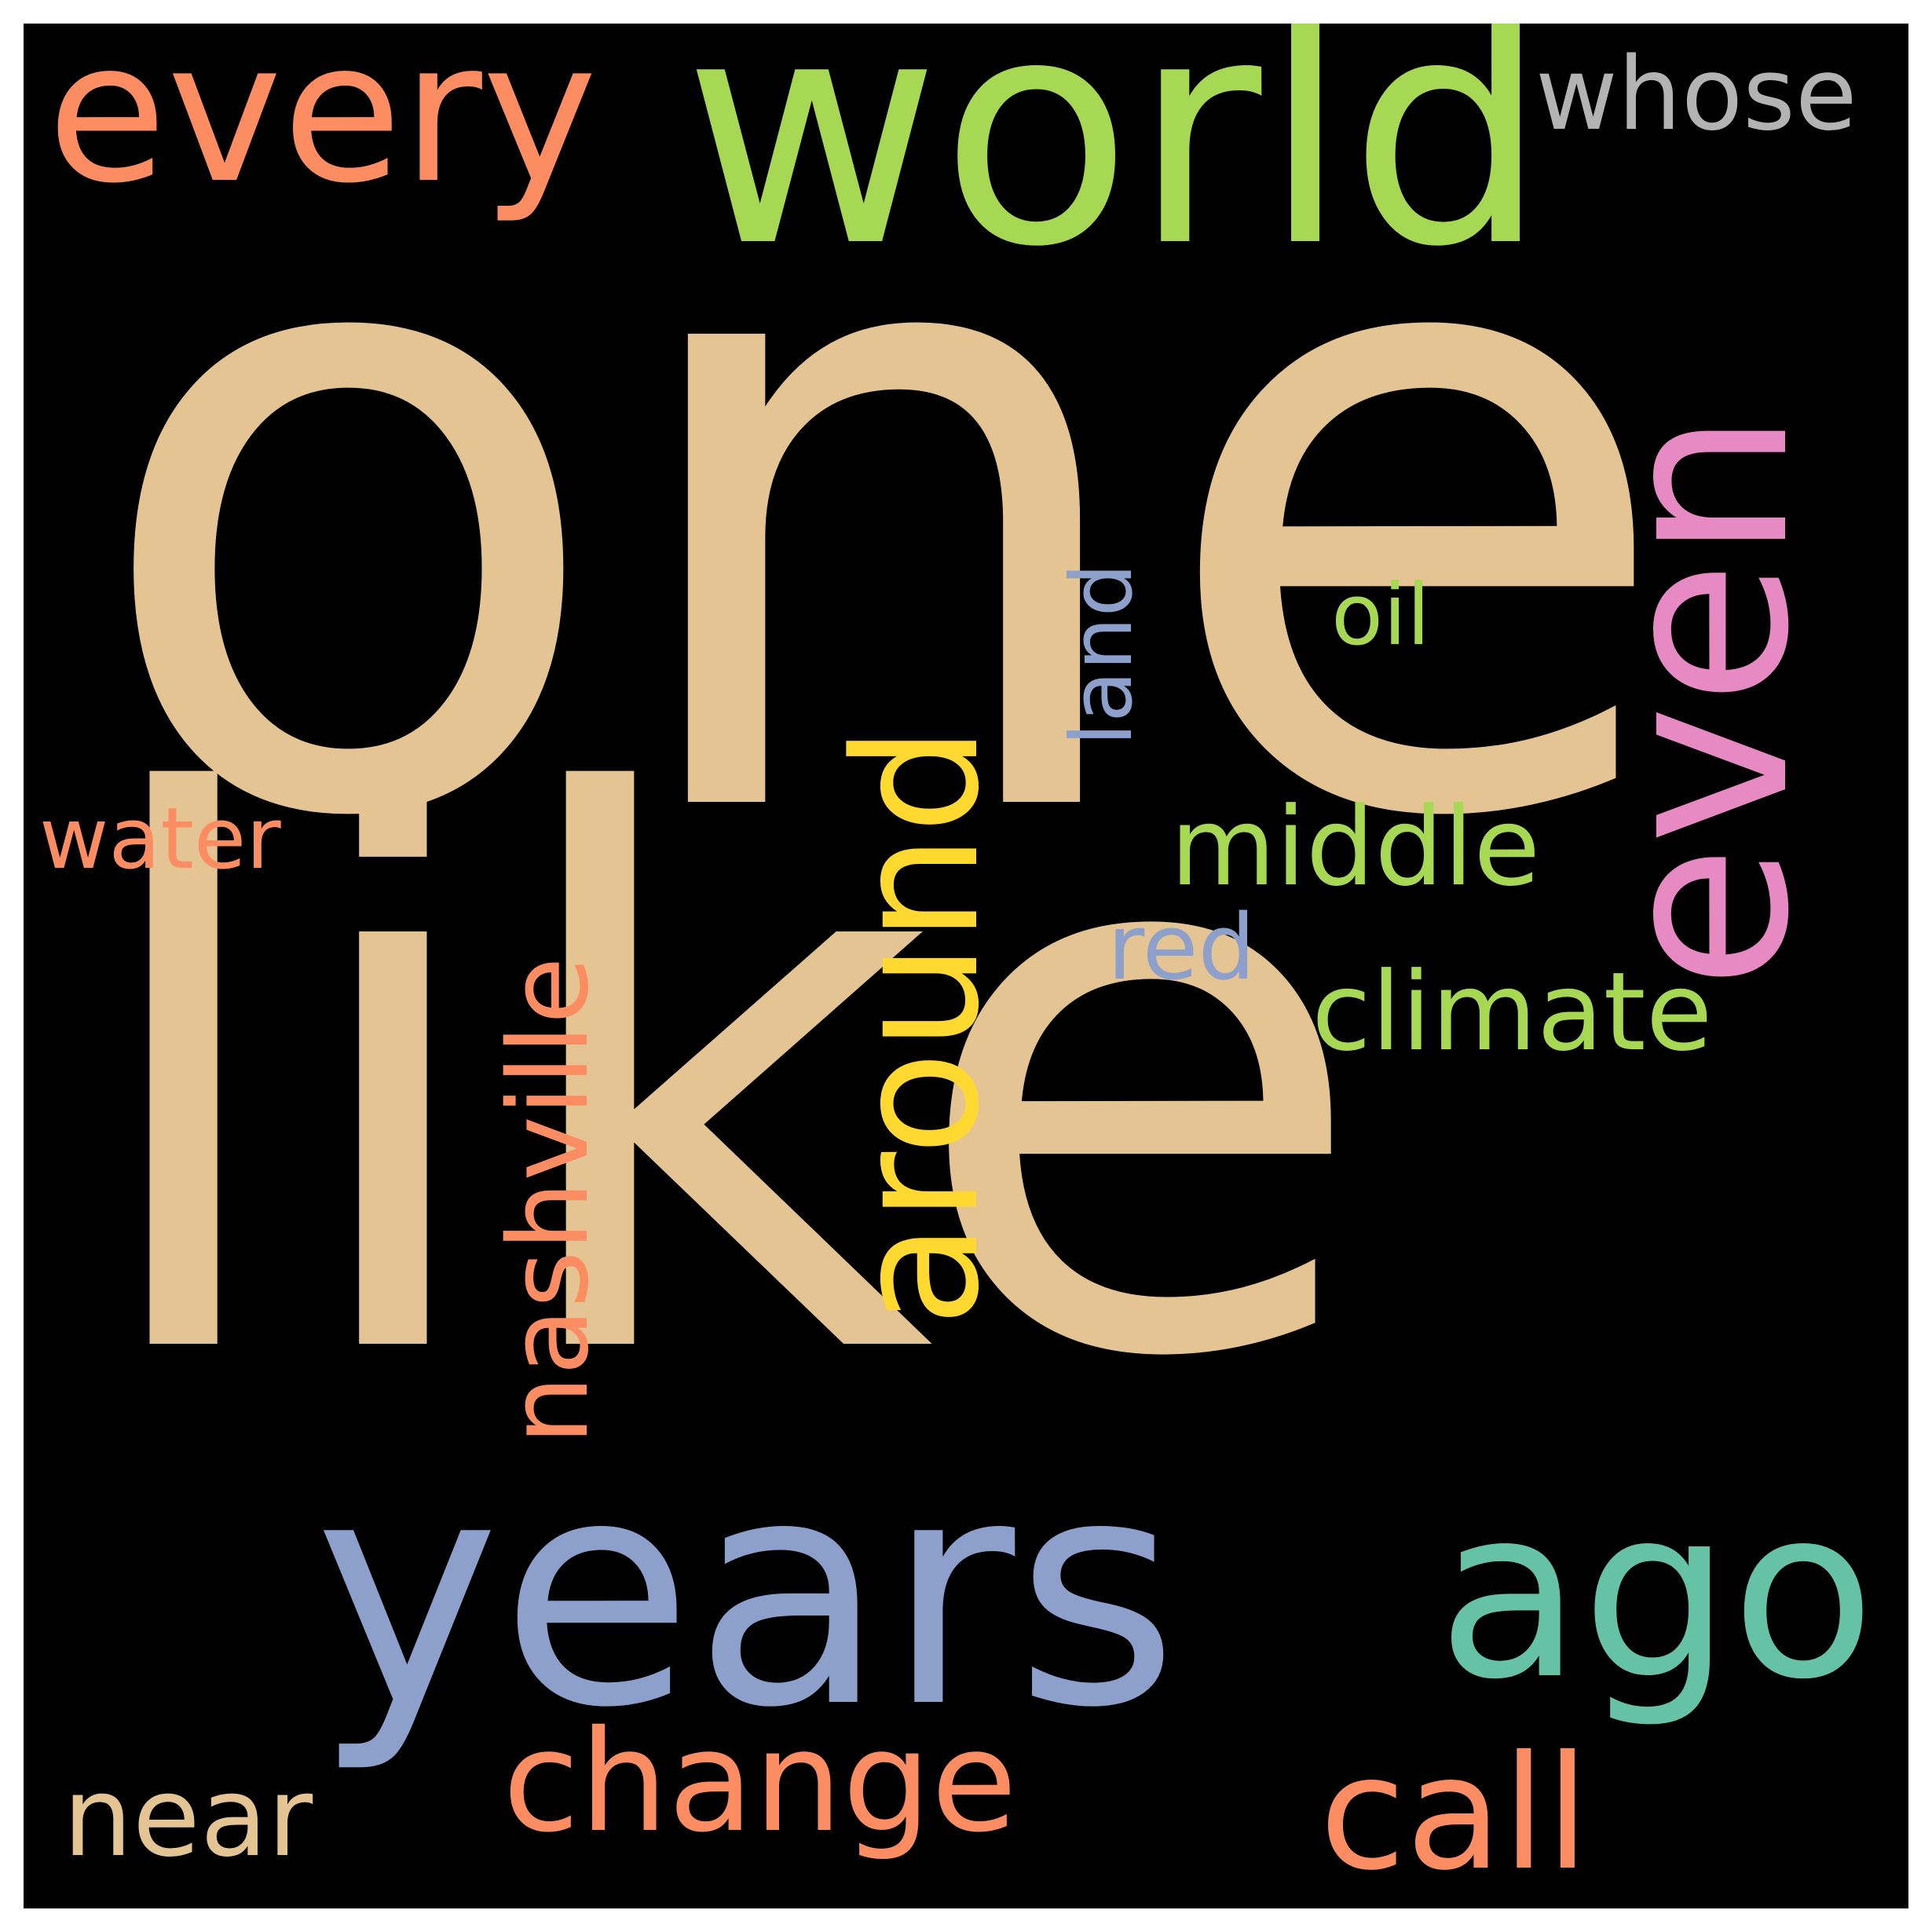 This screenshot has height=1932, width=1932. What do you see at coordinates (918, 1026) in the screenshot?
I see `word-around: around` at bounding box center [918, 1026].